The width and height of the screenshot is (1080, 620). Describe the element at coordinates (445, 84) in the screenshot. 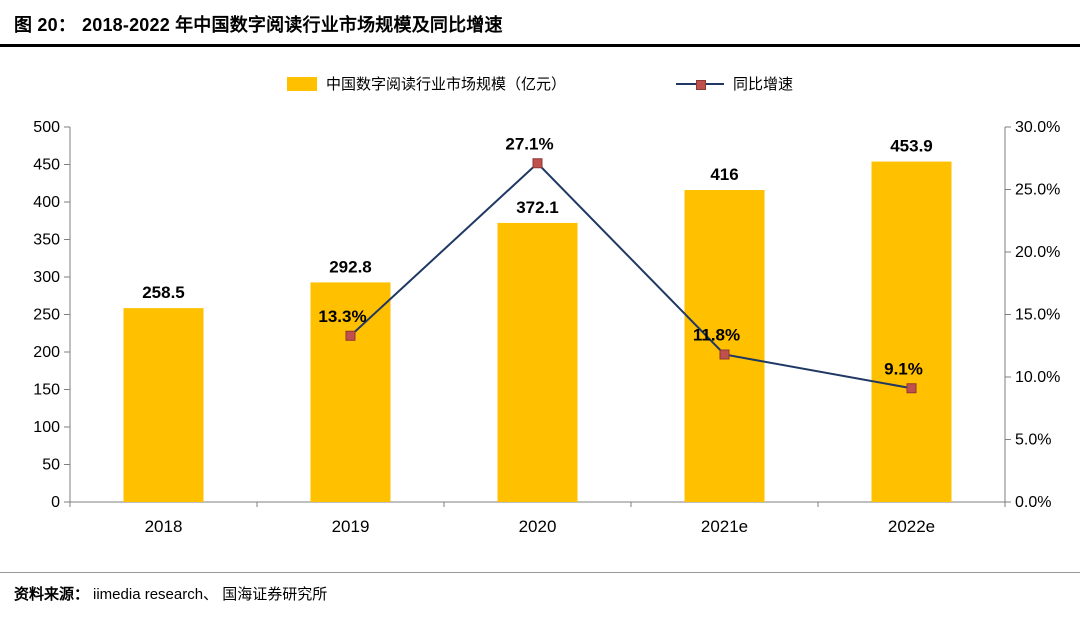

I see `legend-bar-label: 中国数字阅读行业市场规模（亿元）` at that location.